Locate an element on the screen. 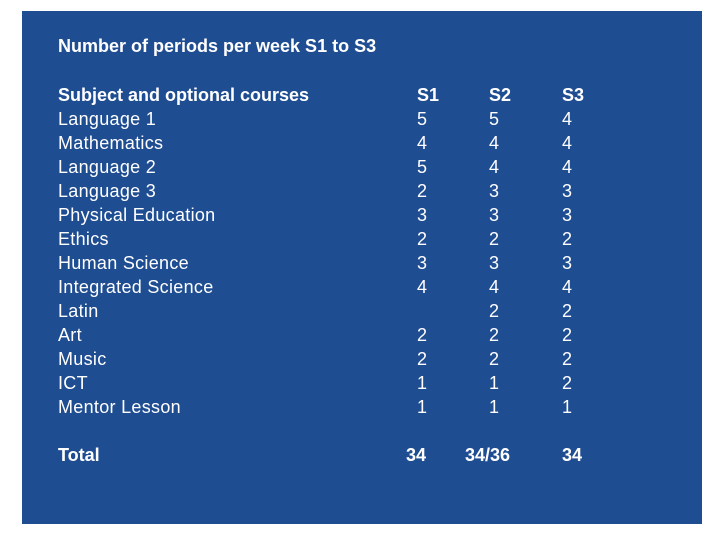 The width and height of the screenshot is (718, 540). table-row: Integrated Science 4 4 4 is located at coordinates (368, 287).